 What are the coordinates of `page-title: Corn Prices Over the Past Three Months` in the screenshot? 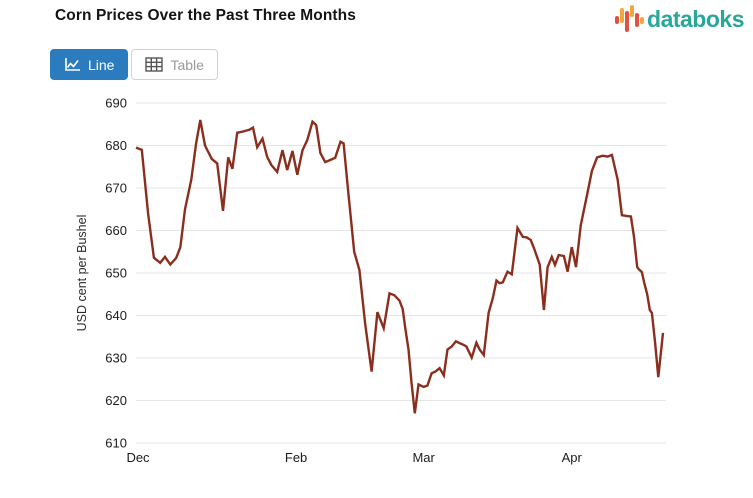 It's located at (205, 15).